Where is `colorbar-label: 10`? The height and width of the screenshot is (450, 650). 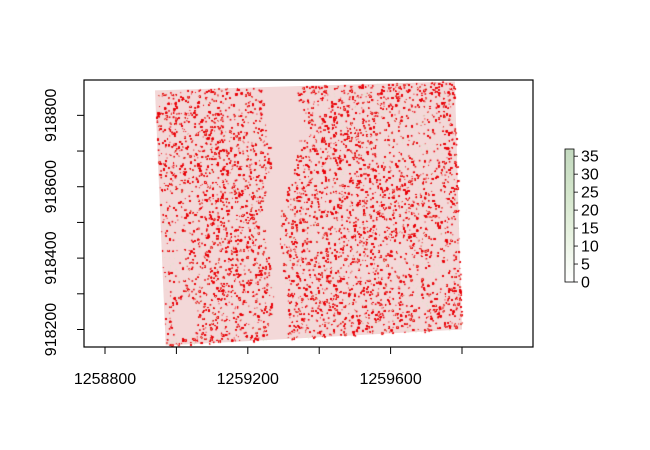
colorbar-label: 10 is located at coordinates (590, 247).